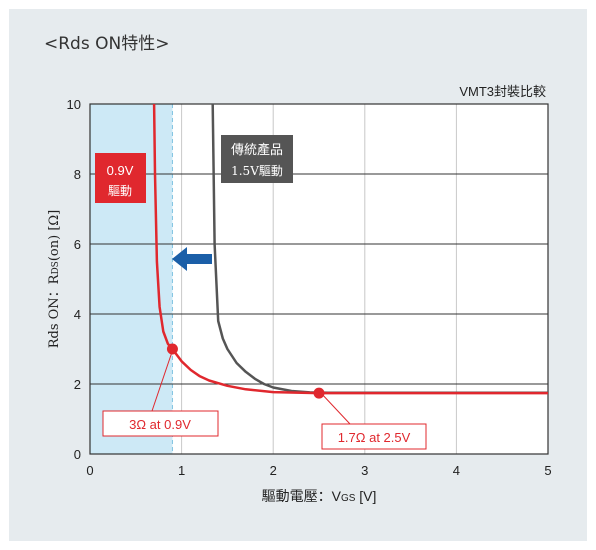 The width and height of the screenshot is (596, 550). Describe the element at coordinates (120, 170) in the screenshot. I see `drive-09v-label-line1: 0.9V` at that location.